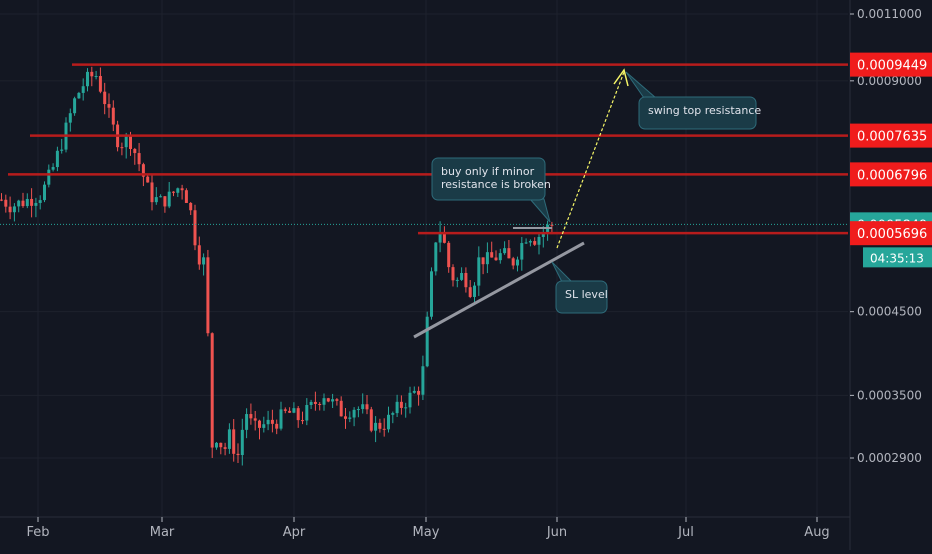  What do you see at coordinates (590, 160) in the screenshot?
I see `projection-arrow-line` at bounding box center [590, 160].